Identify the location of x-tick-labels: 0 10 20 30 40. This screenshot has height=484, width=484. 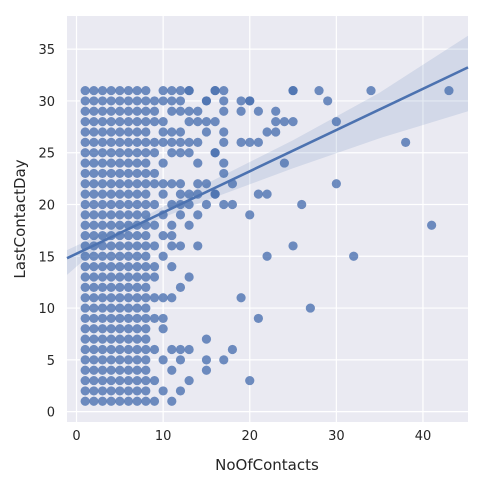
(251, 436).